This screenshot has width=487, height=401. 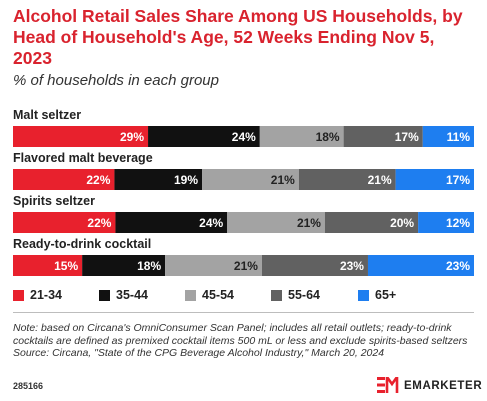 I want to click on bar-value-label: 29%, so click(x=132, y=137).